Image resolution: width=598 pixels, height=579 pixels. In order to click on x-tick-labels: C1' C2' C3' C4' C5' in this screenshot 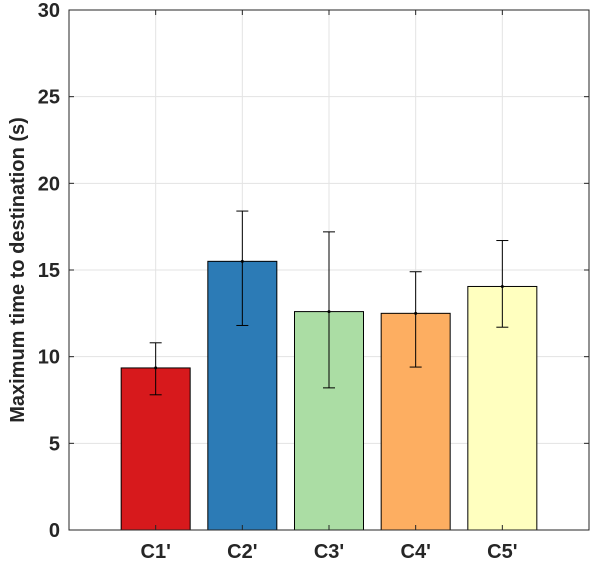, I will do `click(329, 552)`.